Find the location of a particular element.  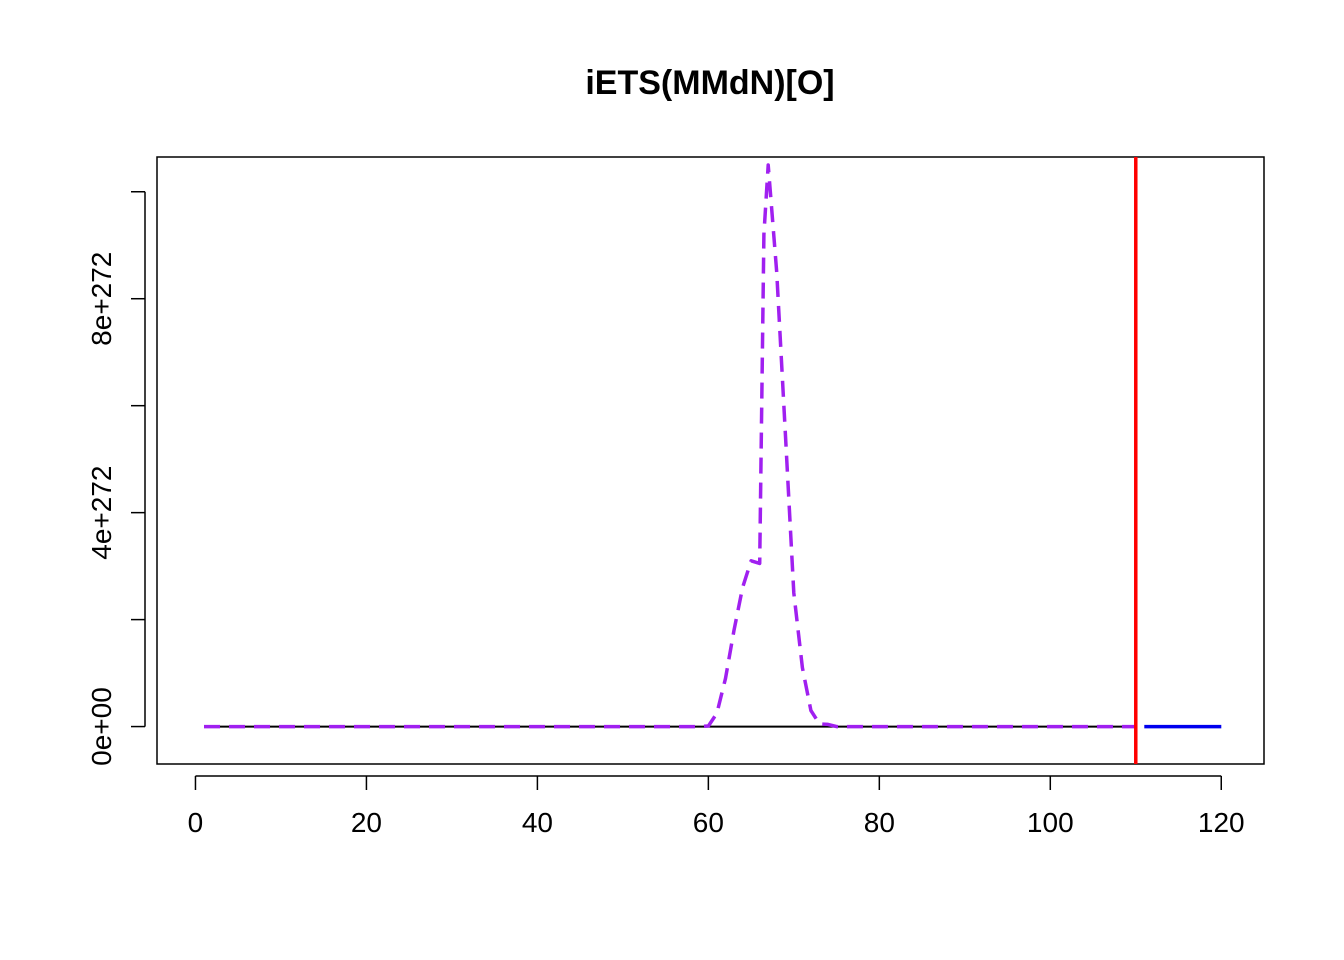

chart-title: iETS(MMdN)[O] is located at coordinates (709, 83).